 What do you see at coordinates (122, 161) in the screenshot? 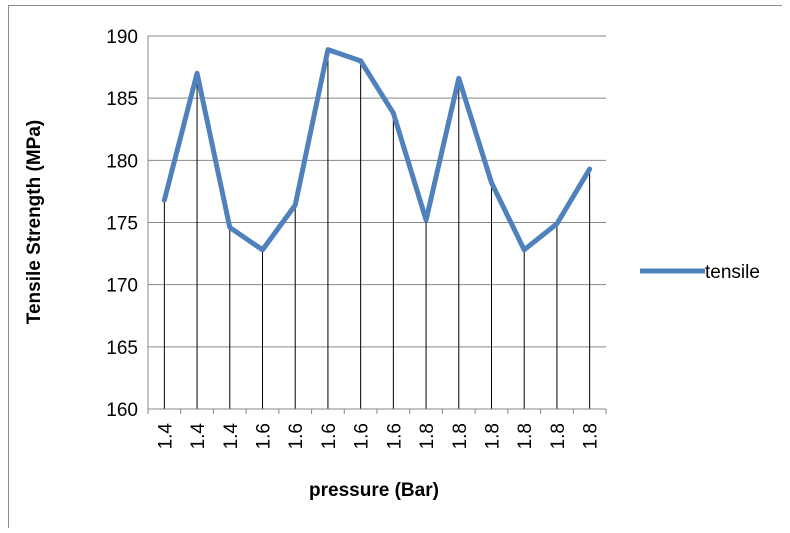
I see `y-tick-label: 180` at bounding box center [122, 161].